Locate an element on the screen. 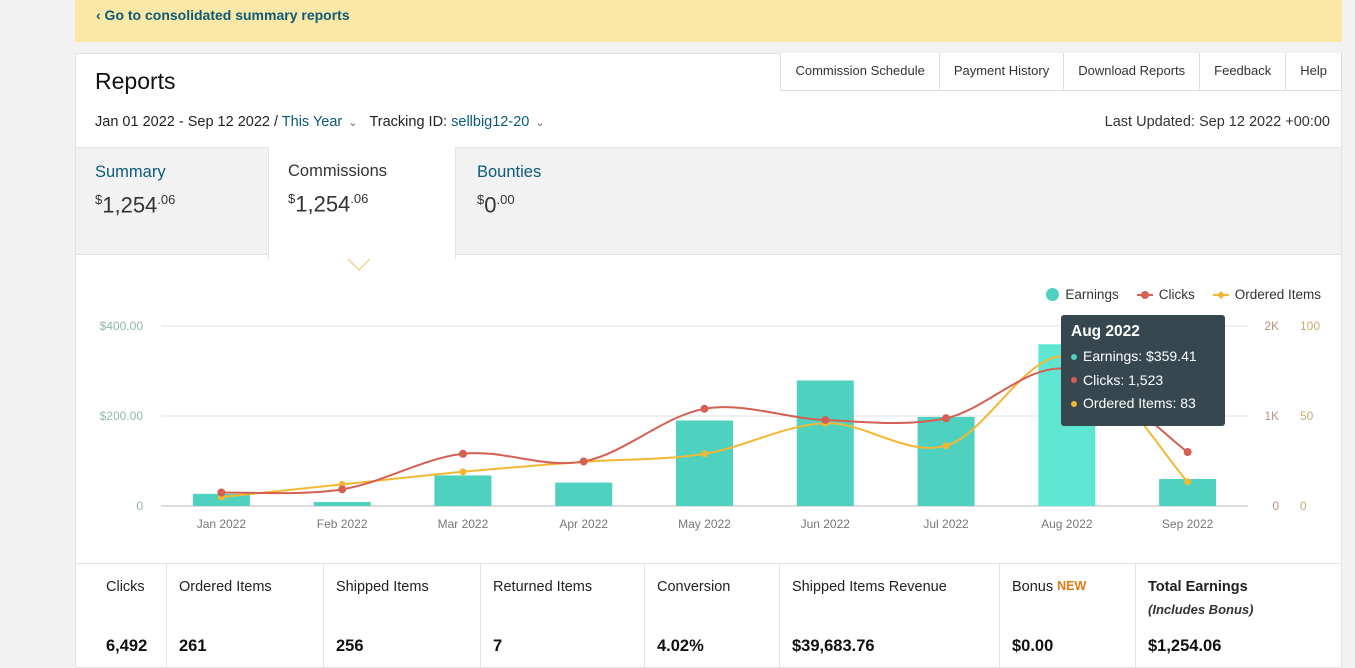  stat-label: Shipped Items is located at coordinates (382, 587).